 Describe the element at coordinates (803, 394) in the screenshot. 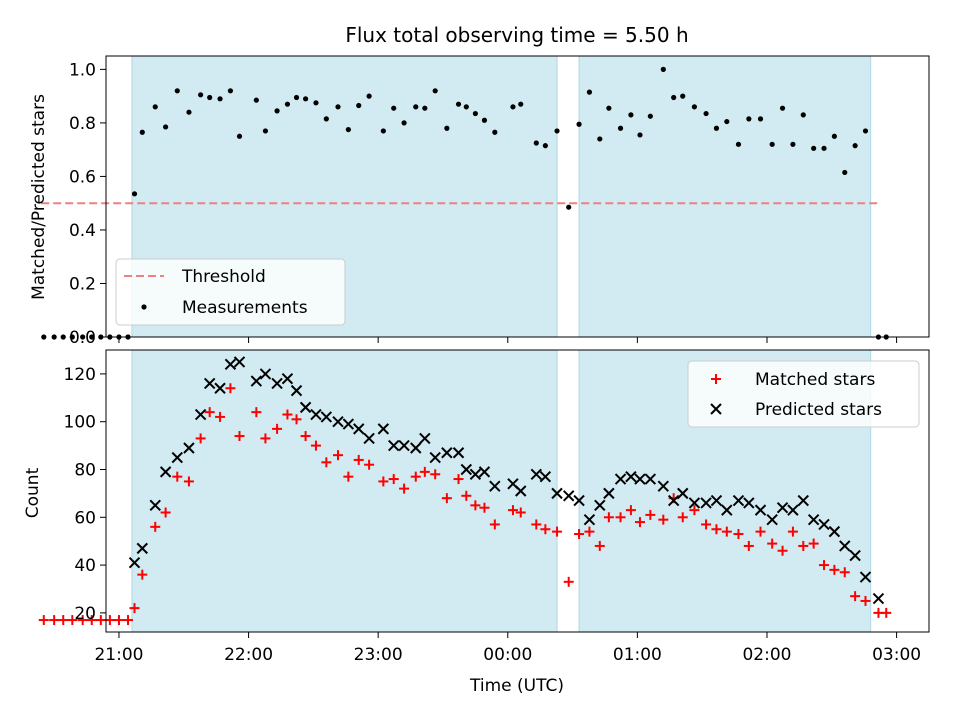

I see `bottom-legend-frame` at that location.